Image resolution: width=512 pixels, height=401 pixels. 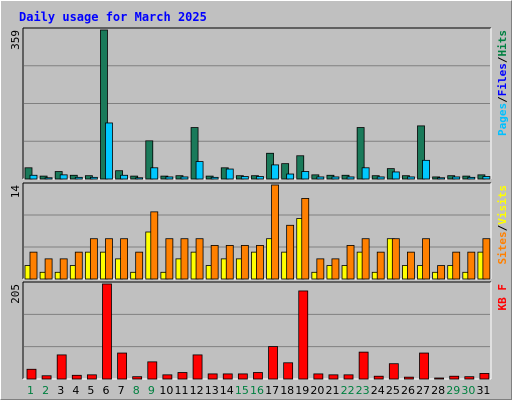 What do you see at coordinates (302, 390) in the screenshot?
I see `x-tick-label: 19` at bounding box center [302, 390].